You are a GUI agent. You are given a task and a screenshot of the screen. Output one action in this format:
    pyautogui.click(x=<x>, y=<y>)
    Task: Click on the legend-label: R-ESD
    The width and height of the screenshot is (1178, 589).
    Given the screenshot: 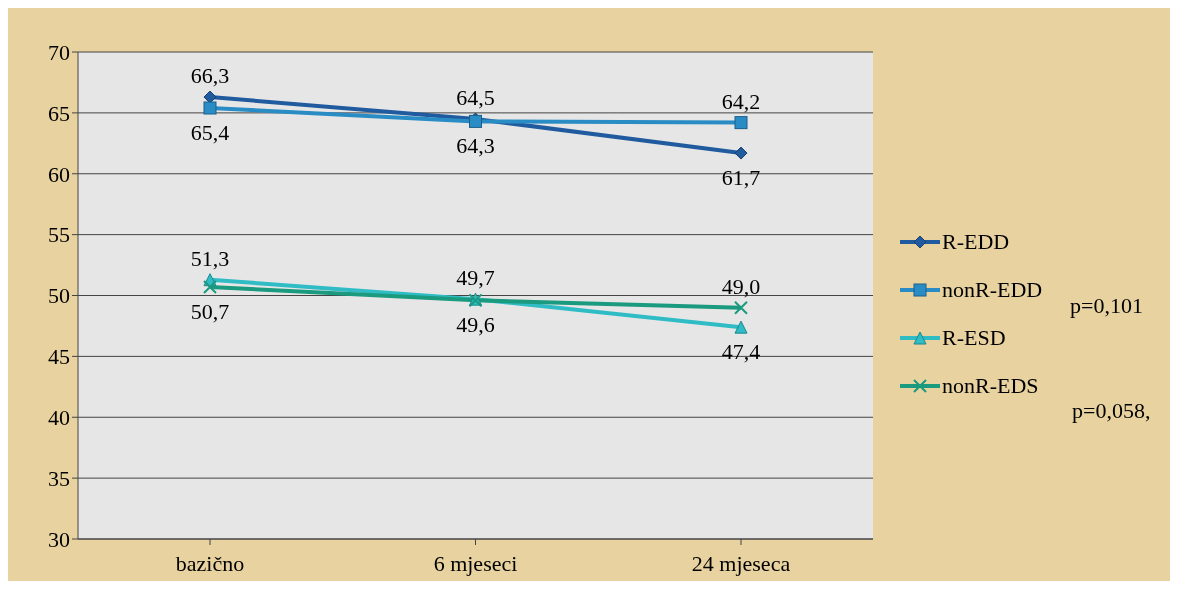 What is the action you would take?
    pyautogui.click(x=974, y=338)
    